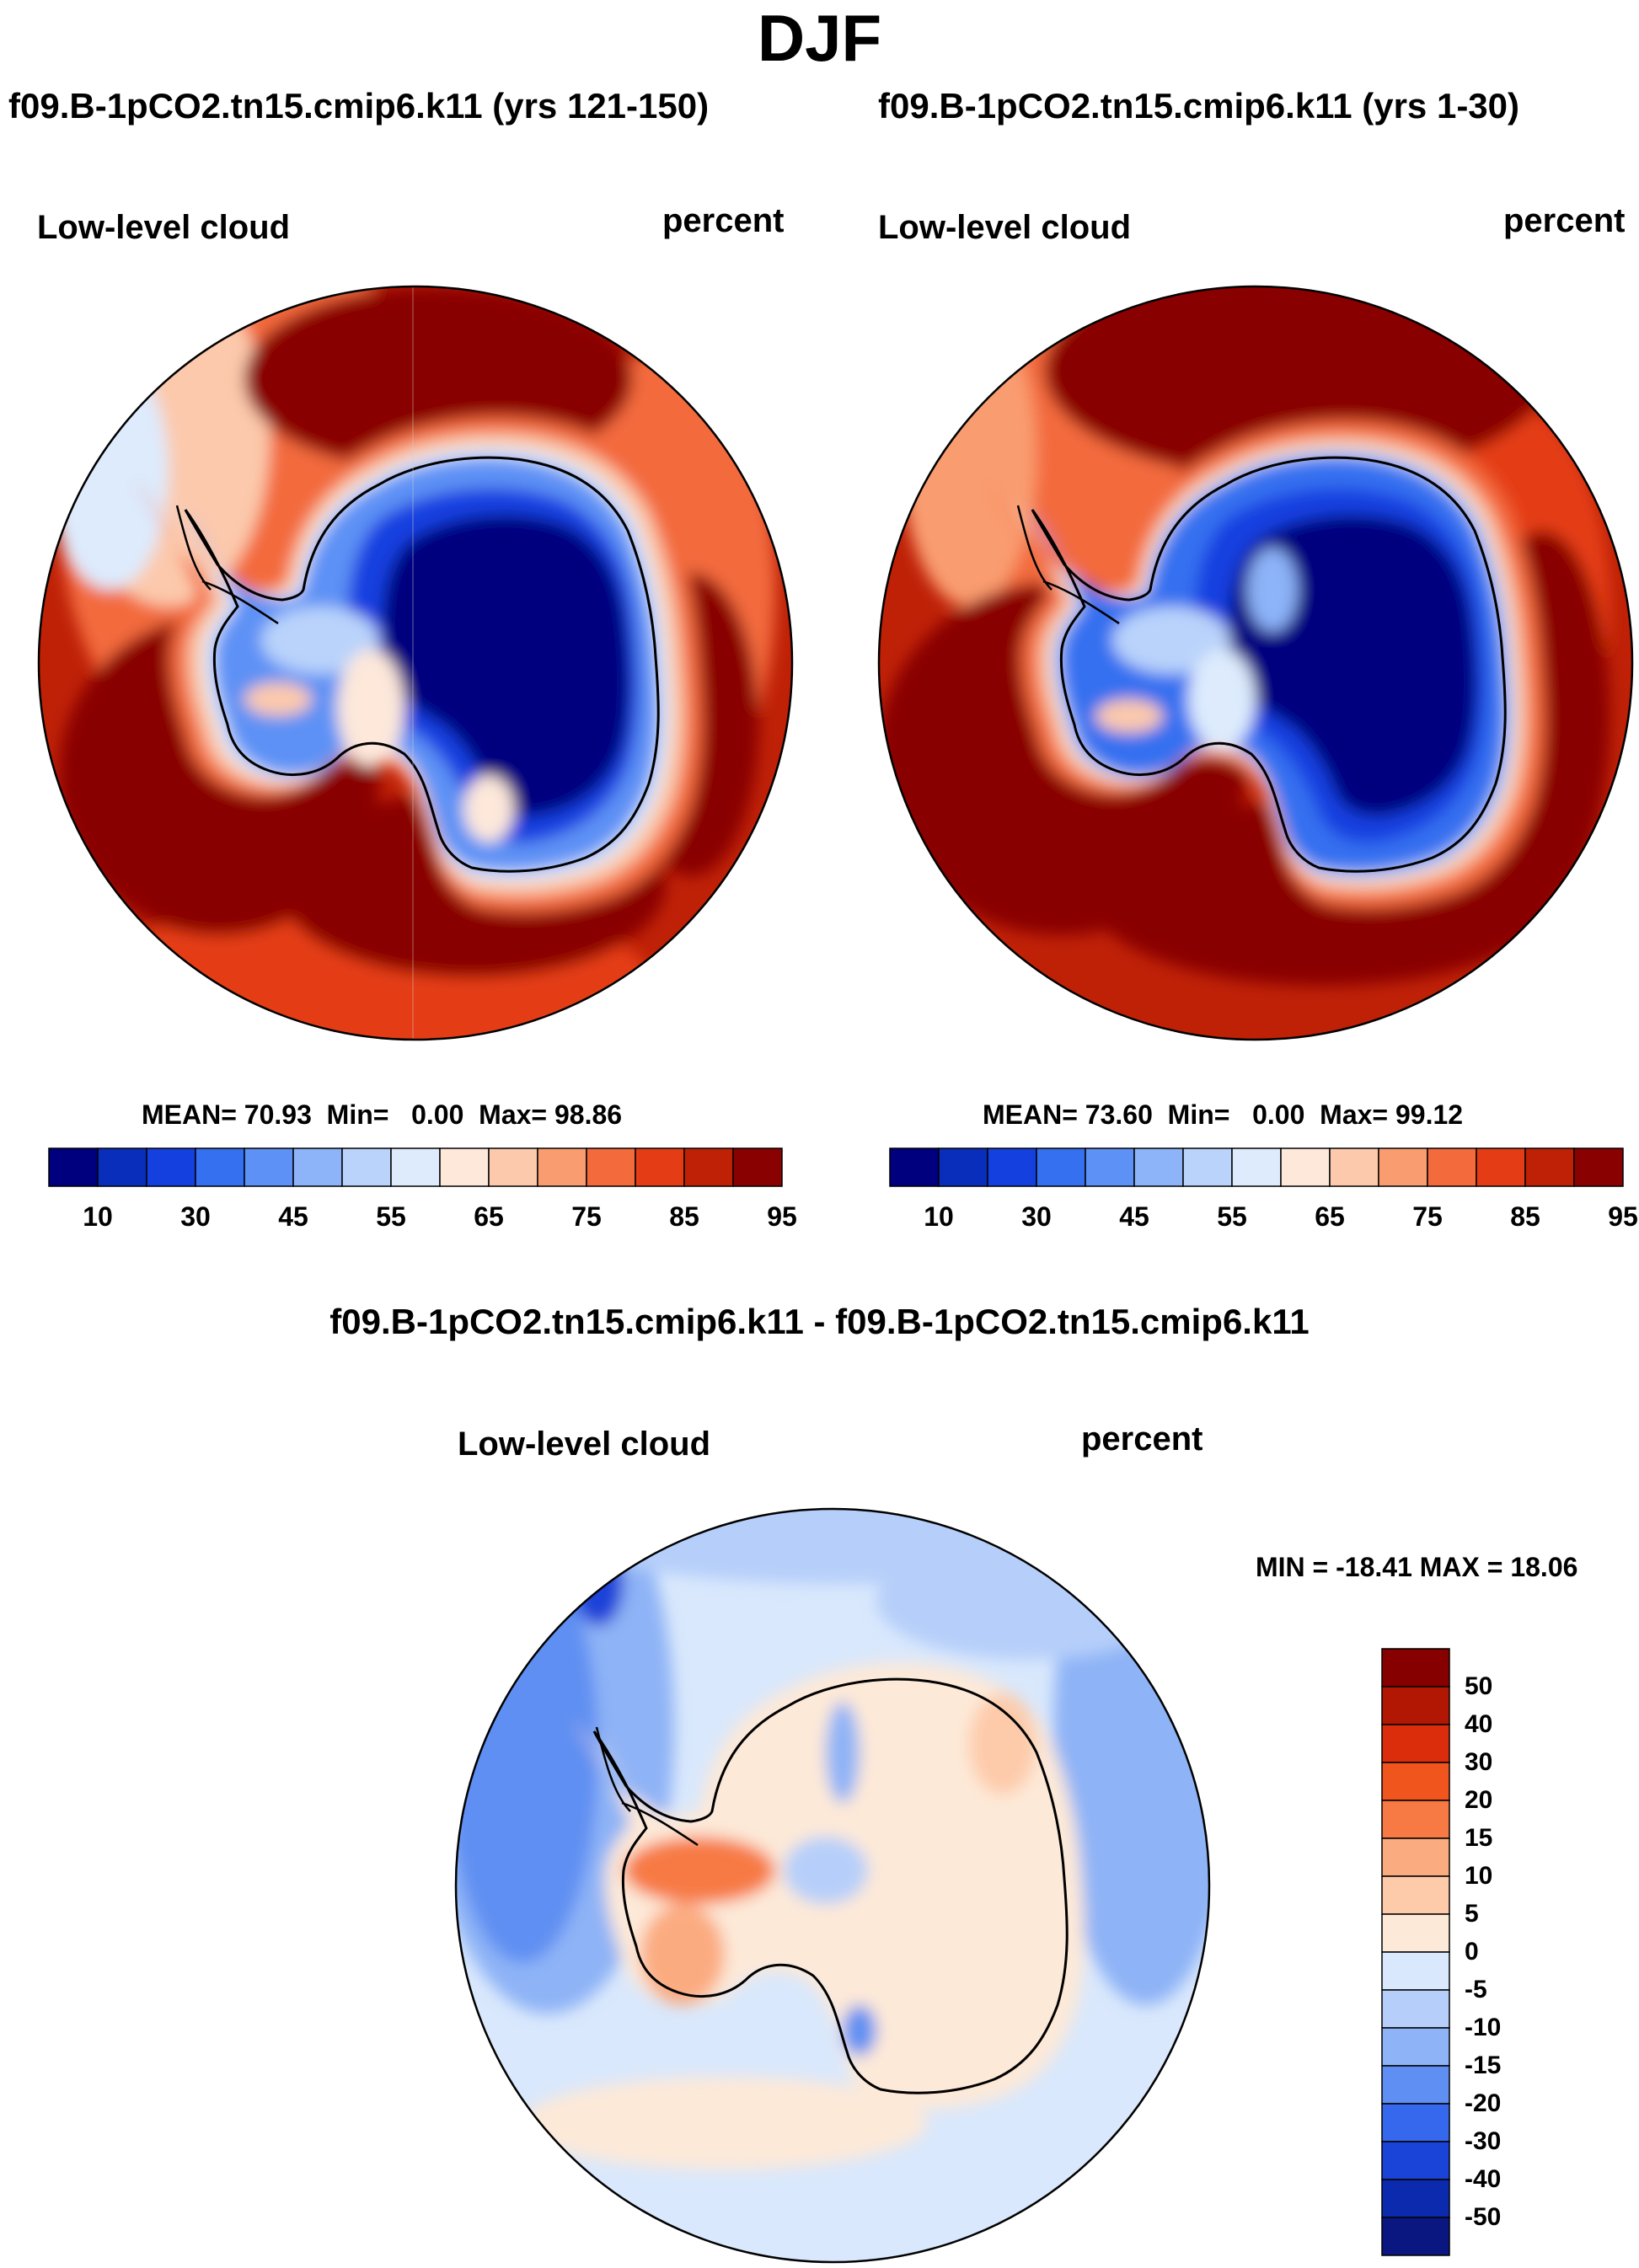 Image resolution: width=1639 pixels, height=2268 pixels. What do you see at coordinates (1483, 2179) in the screenshot?
I see `colorbar-tick-label: -40` at bounding box center [1483, 2179].